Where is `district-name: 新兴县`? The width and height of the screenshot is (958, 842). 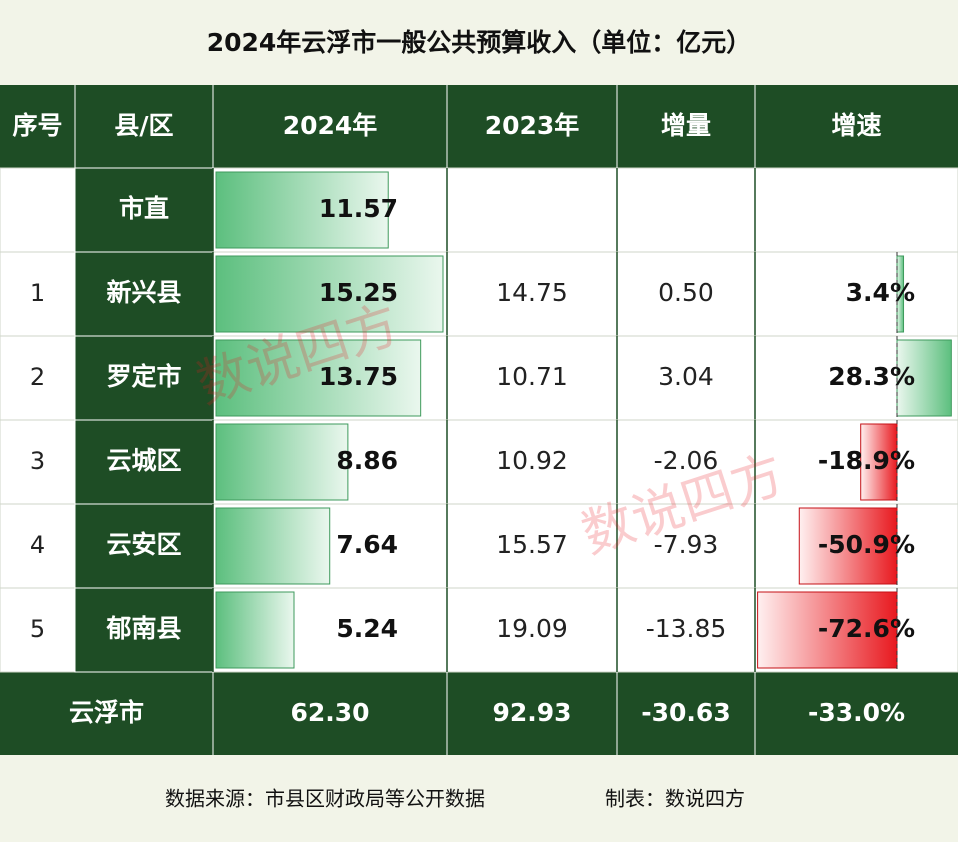
district-name: 新兴县 is located at coordinates (143, 292).